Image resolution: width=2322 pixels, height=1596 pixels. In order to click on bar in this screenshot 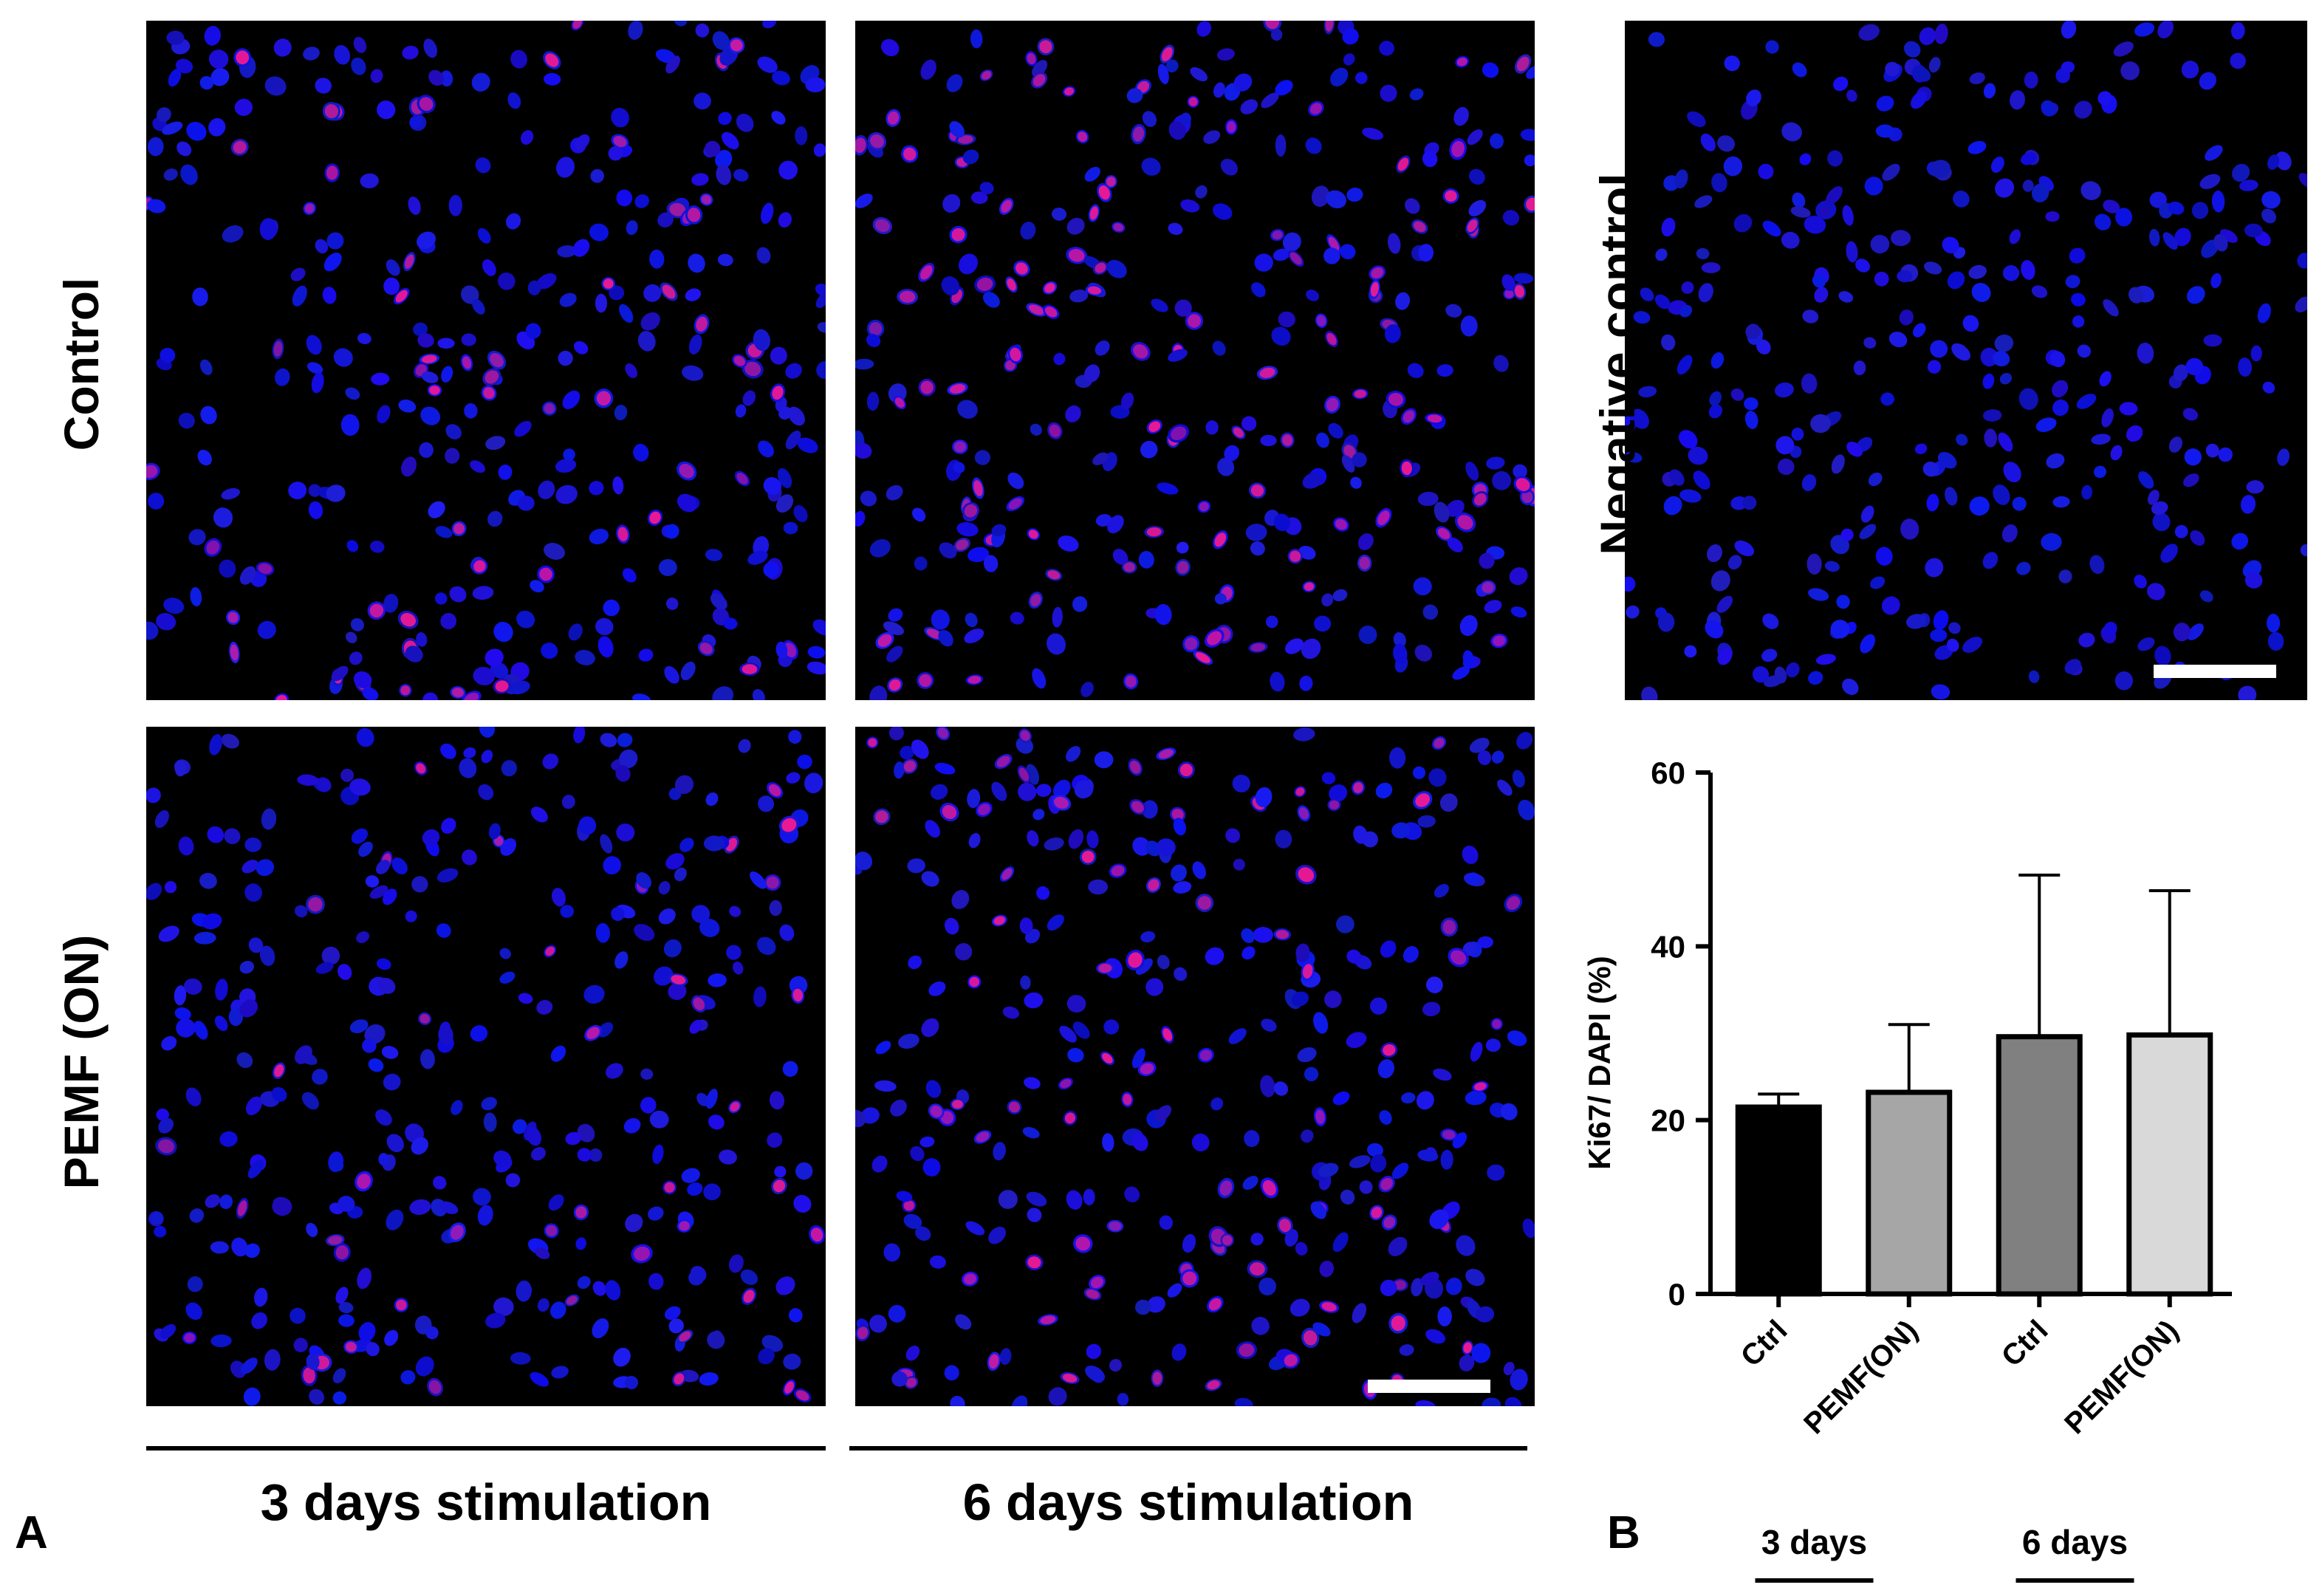, I will do `click(1778, 1200)`.